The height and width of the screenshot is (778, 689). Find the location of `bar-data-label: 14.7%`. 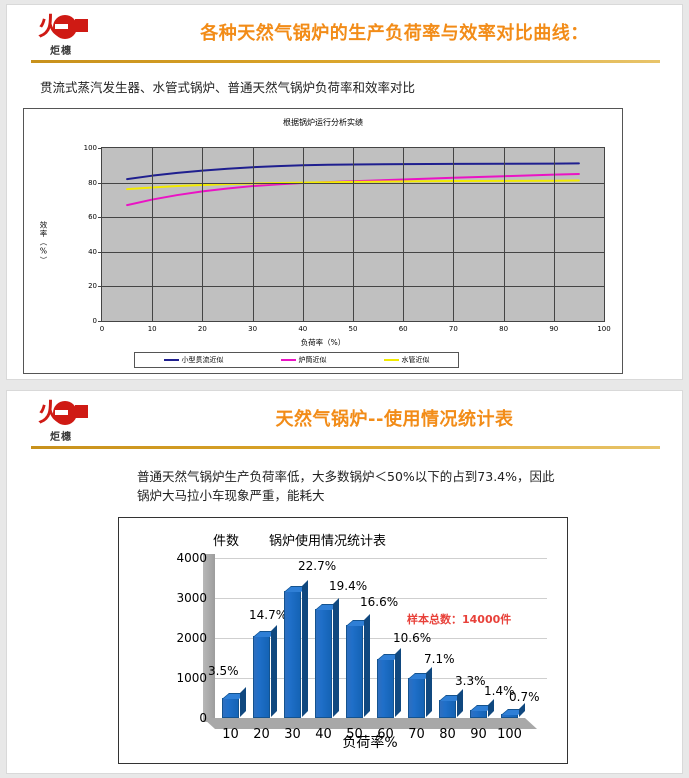

bar-data-label: 14.7% is located at coordinates (268, 614).